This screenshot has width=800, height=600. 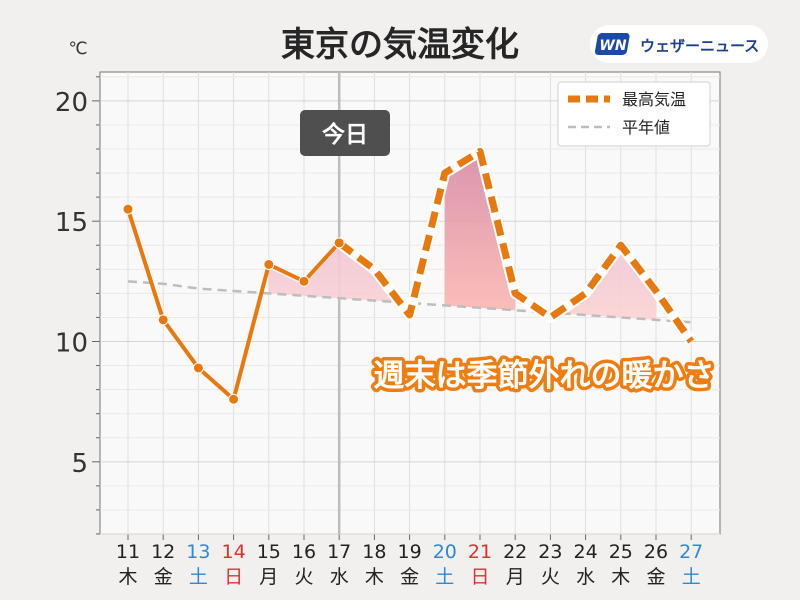 I want to click on today-label: 今日, so click(x=345, y=134).